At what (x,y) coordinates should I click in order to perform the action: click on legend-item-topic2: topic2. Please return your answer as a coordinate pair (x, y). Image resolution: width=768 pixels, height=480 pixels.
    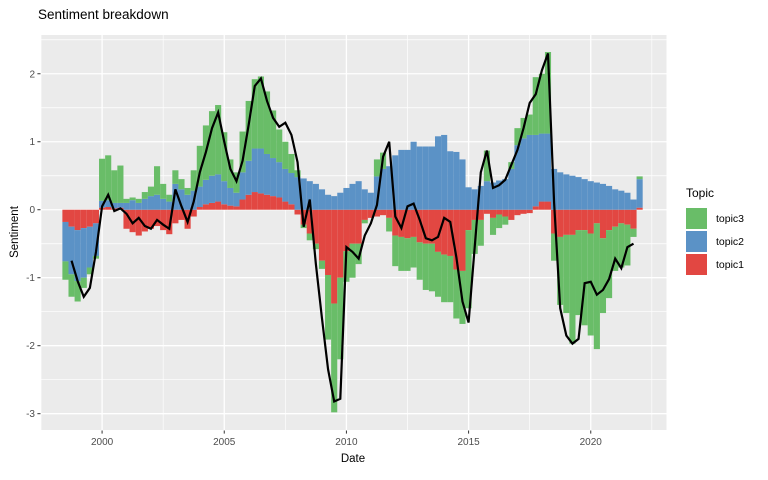
    Looking at the image, I should click on (715, 241).